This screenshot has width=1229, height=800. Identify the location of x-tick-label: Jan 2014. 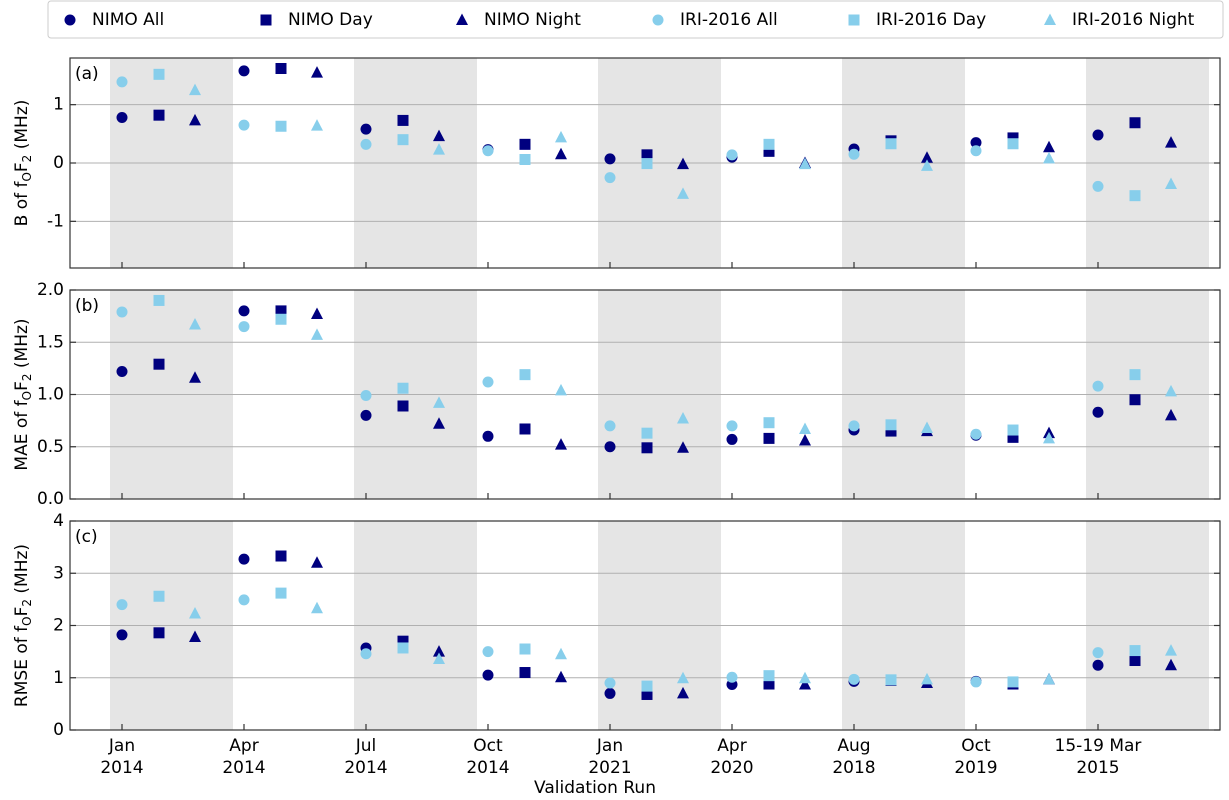
(121, 757).